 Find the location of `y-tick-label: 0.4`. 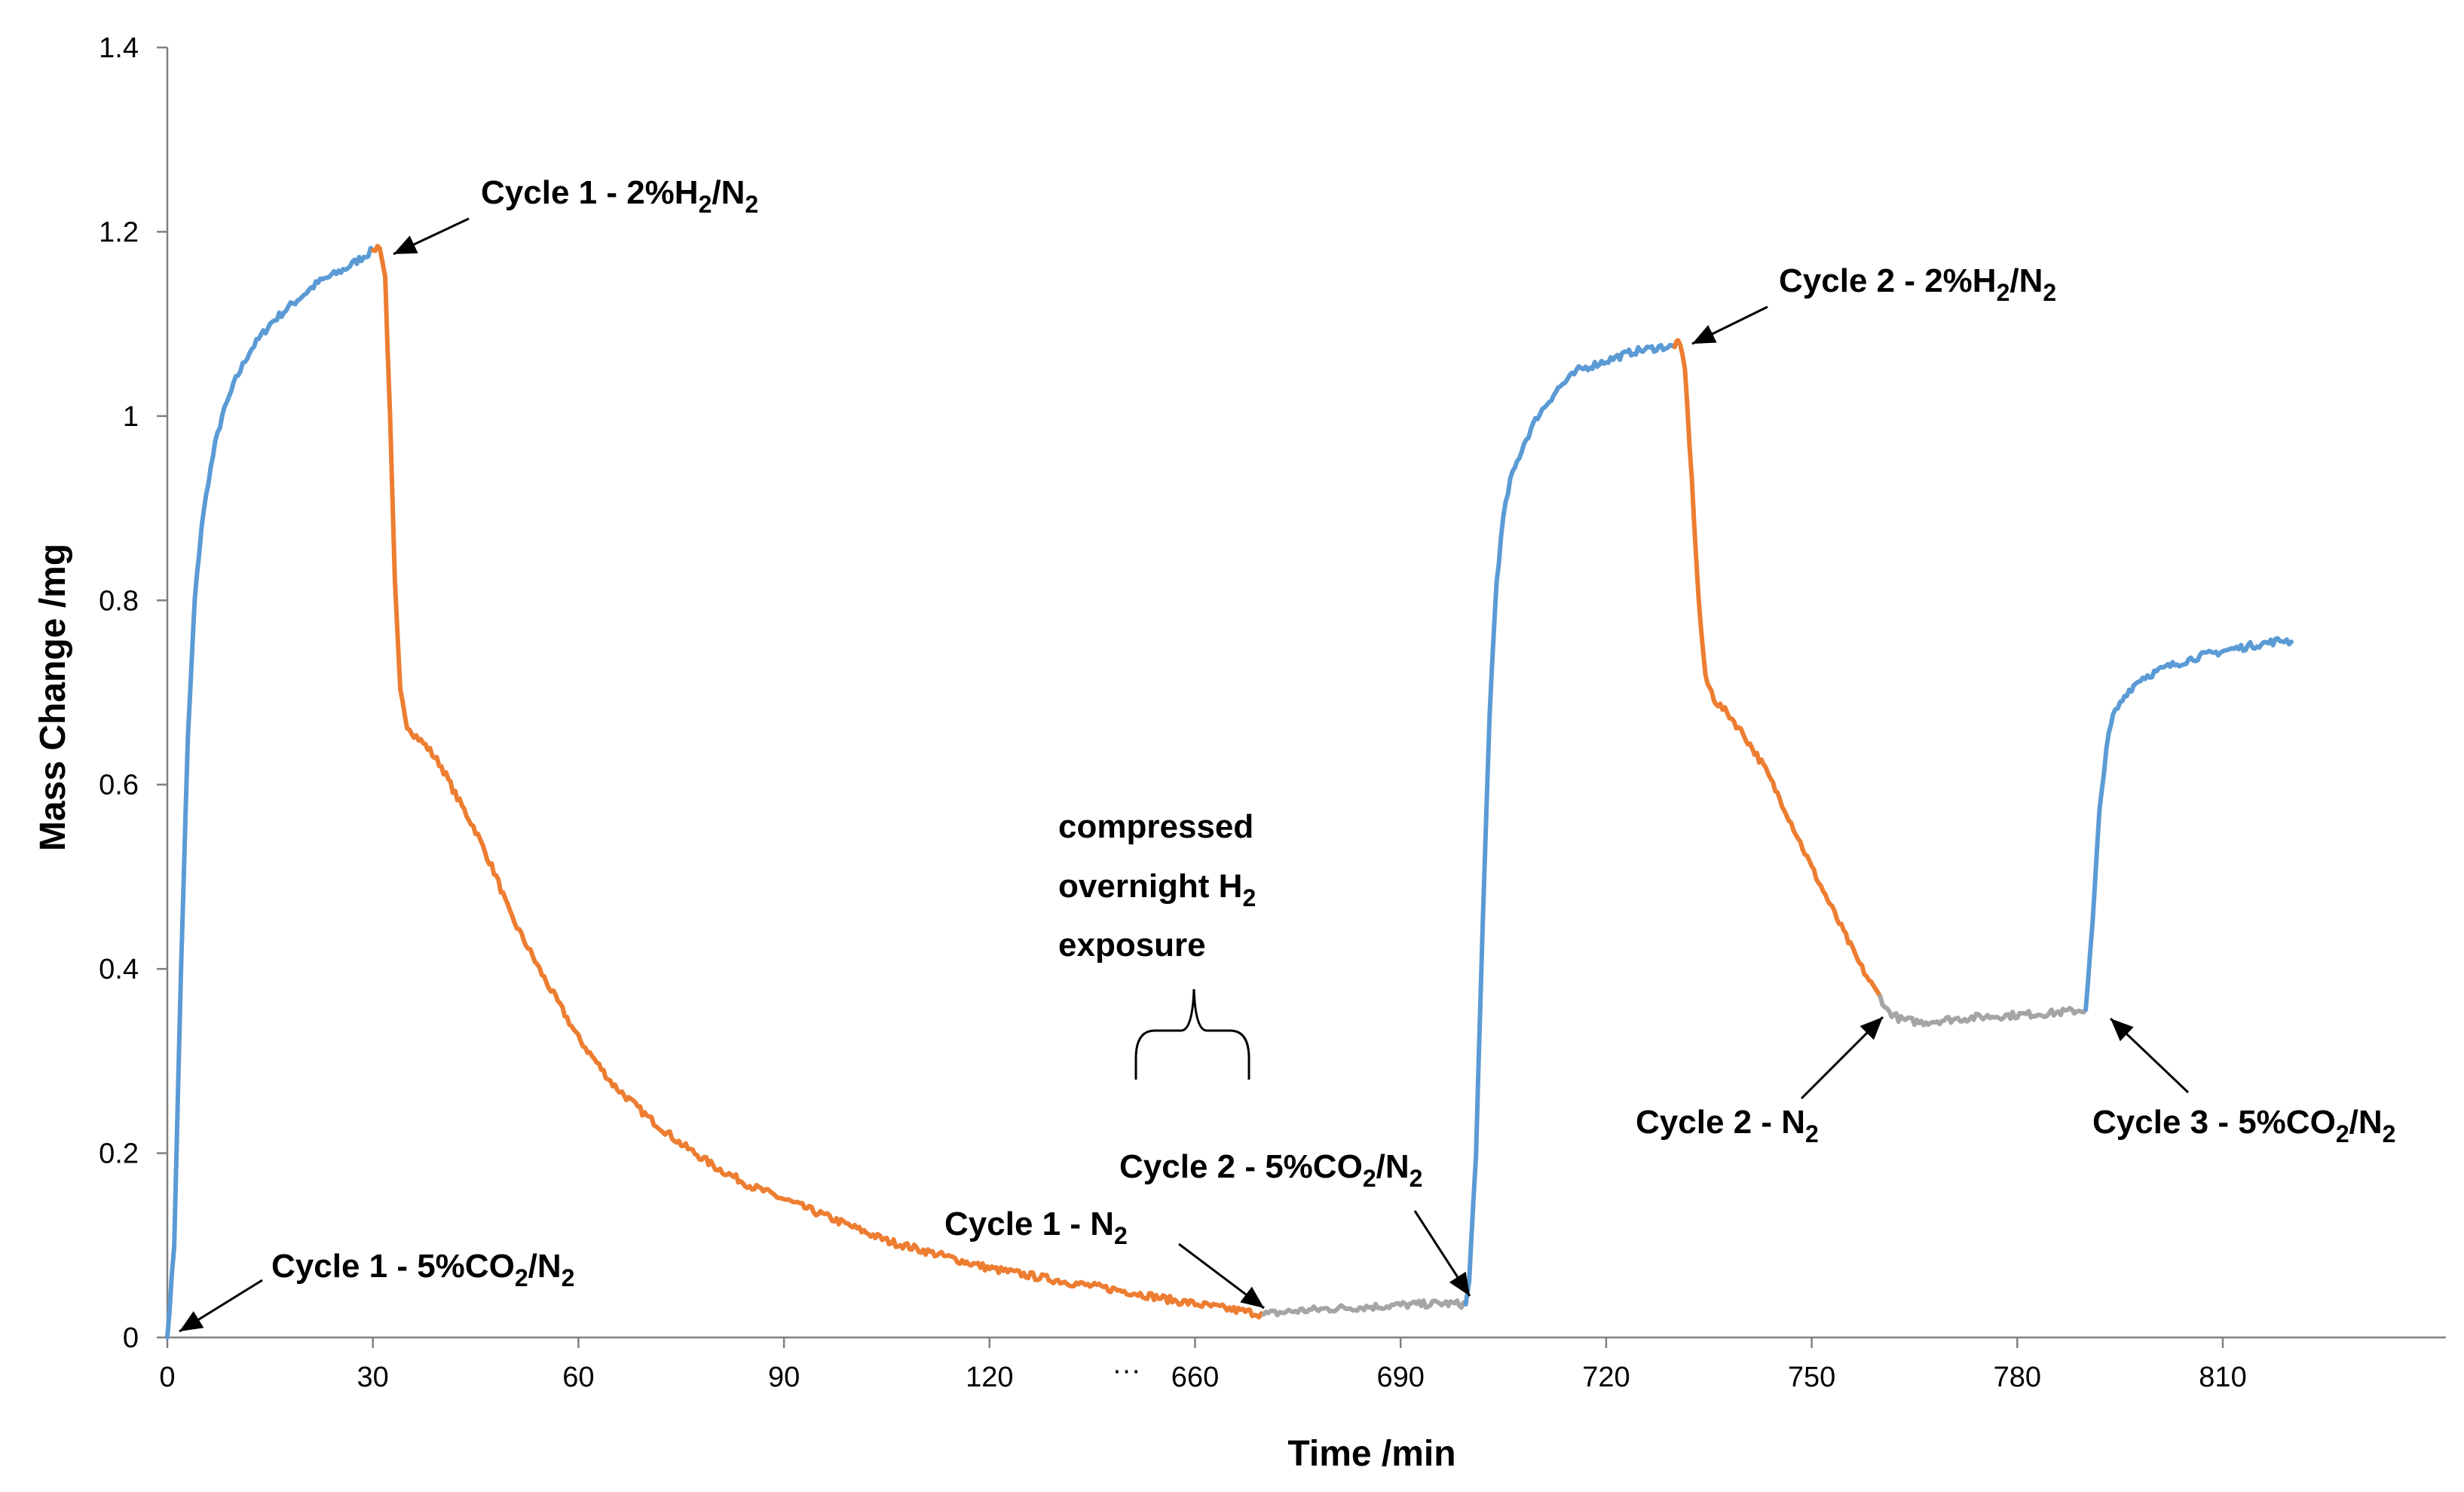

y-tick-label: 0.4 is located at coordinates (119, 969).